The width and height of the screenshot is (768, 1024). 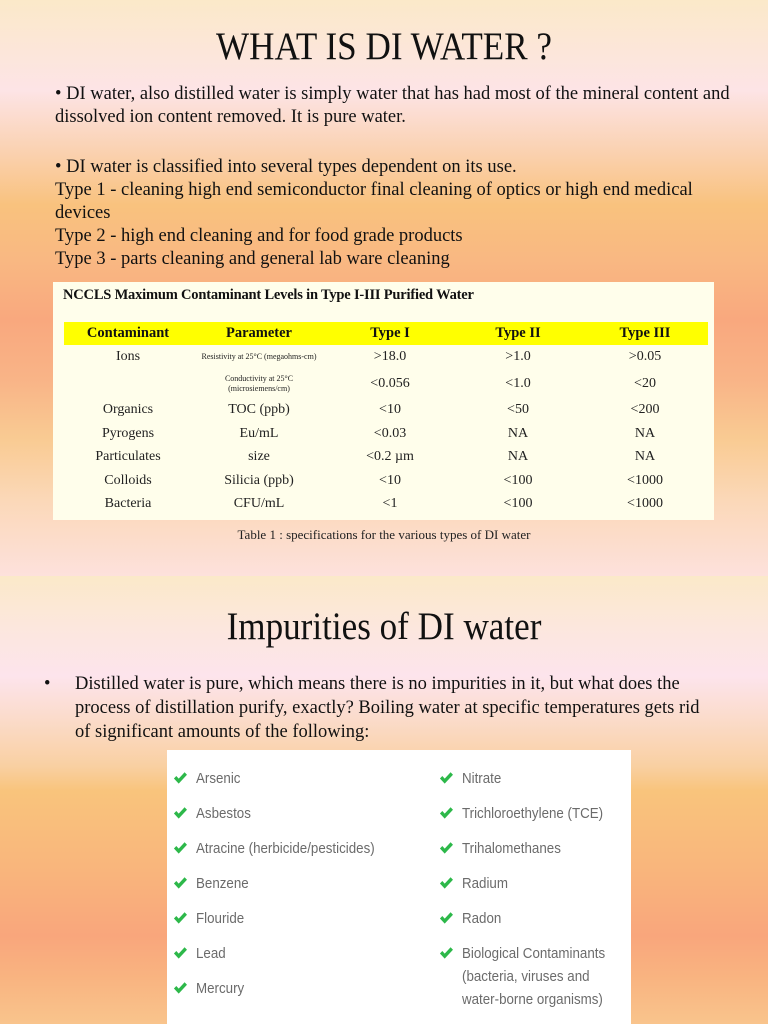 What do you see at coordinates (259, 333) in the screenshot?
I see `col-header-parameter: Parameter` at bounding box center [259, 333].